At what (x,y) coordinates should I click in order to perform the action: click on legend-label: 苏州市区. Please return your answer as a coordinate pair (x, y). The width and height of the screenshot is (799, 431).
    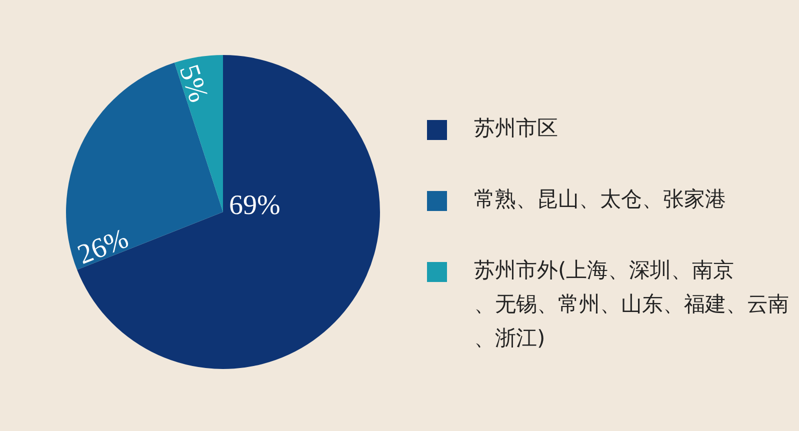
    Looking at the image, I should click on (516, 128).